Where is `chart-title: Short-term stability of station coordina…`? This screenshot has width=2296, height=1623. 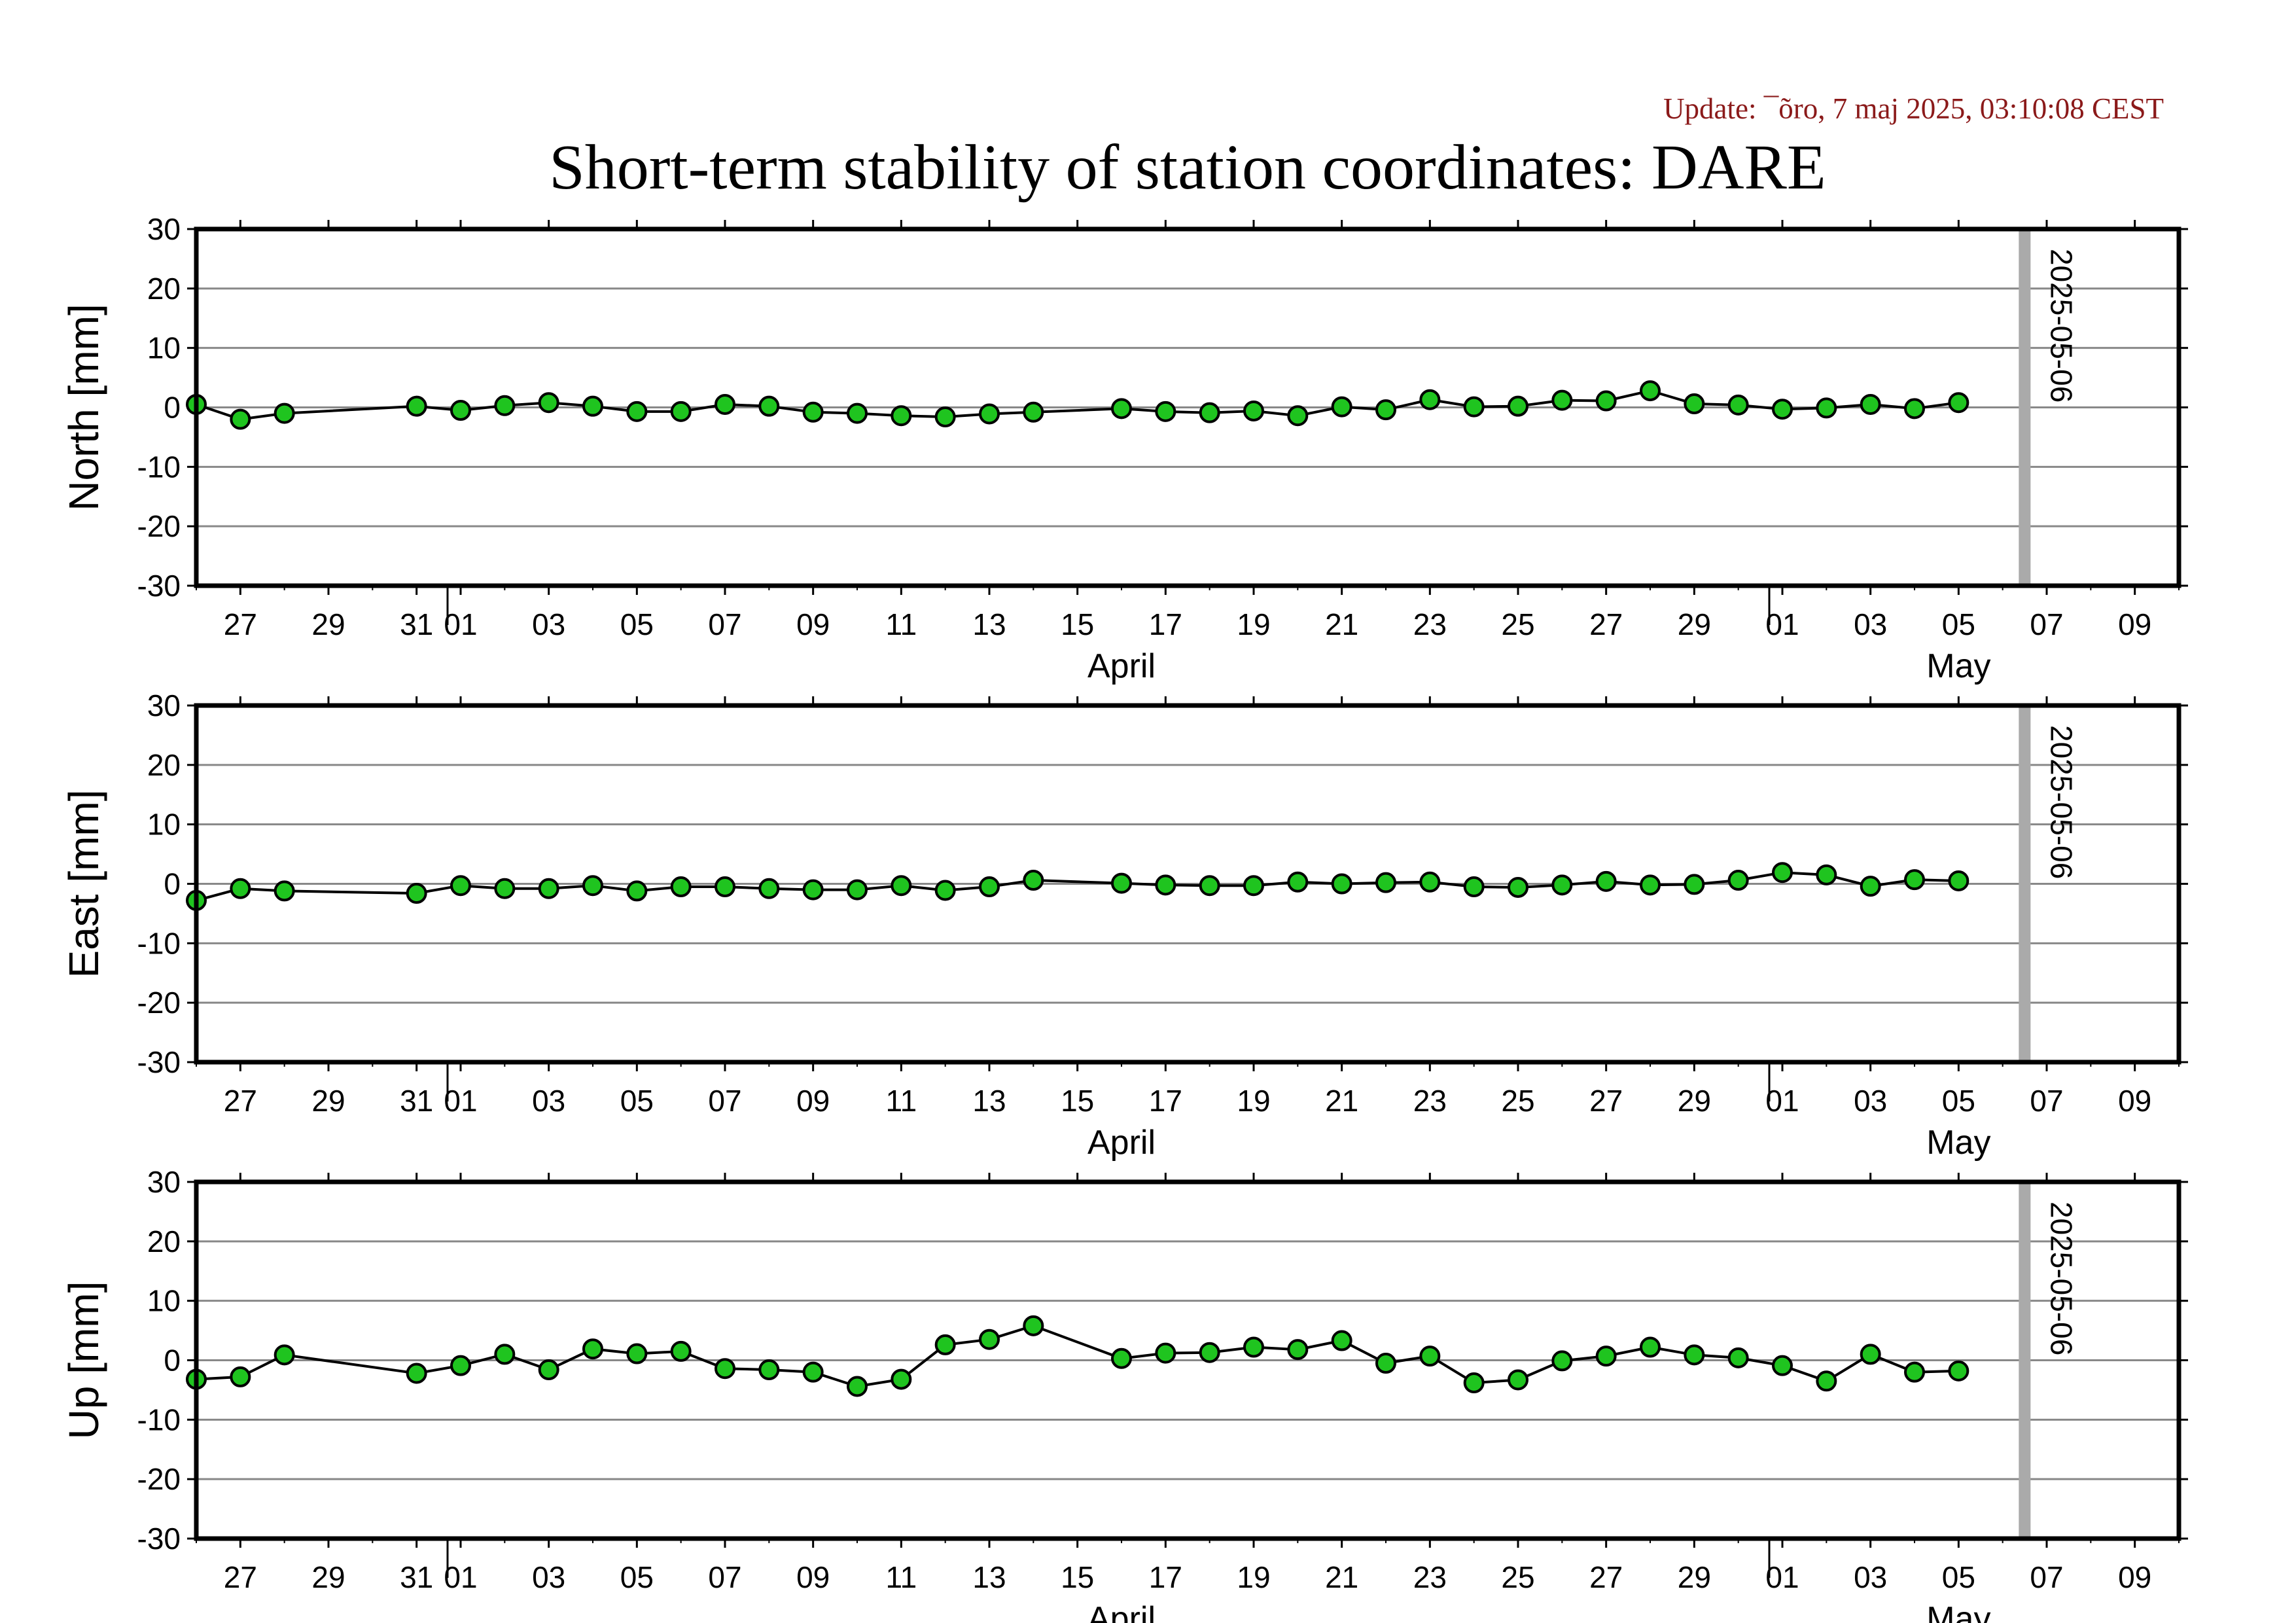
chart-title: Short-term stability of station coordina… is located at coordinates (1187, 167).